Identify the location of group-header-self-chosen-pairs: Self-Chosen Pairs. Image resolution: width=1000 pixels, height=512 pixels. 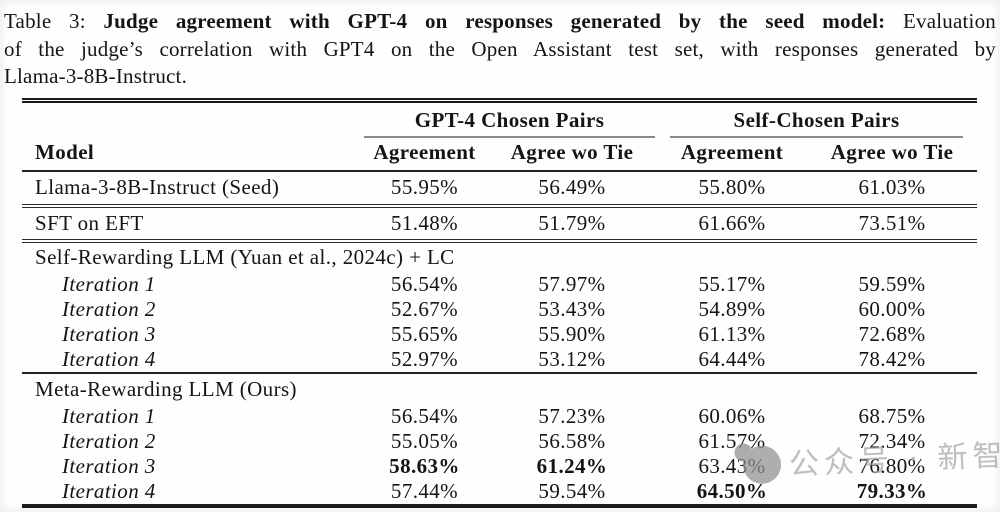
(817, 119).